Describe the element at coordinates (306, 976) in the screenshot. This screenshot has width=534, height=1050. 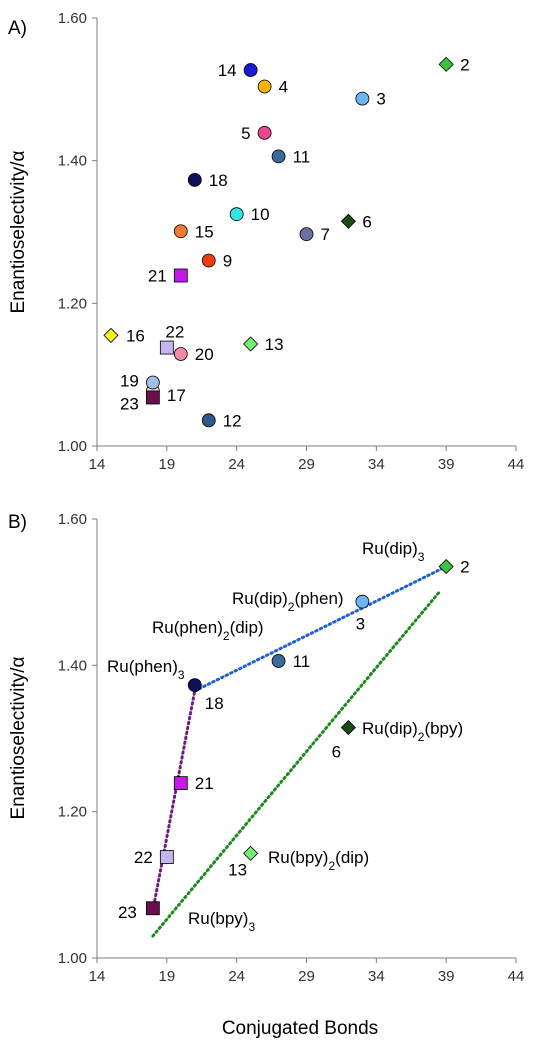
I see `x-tick-label: 29` at that location.